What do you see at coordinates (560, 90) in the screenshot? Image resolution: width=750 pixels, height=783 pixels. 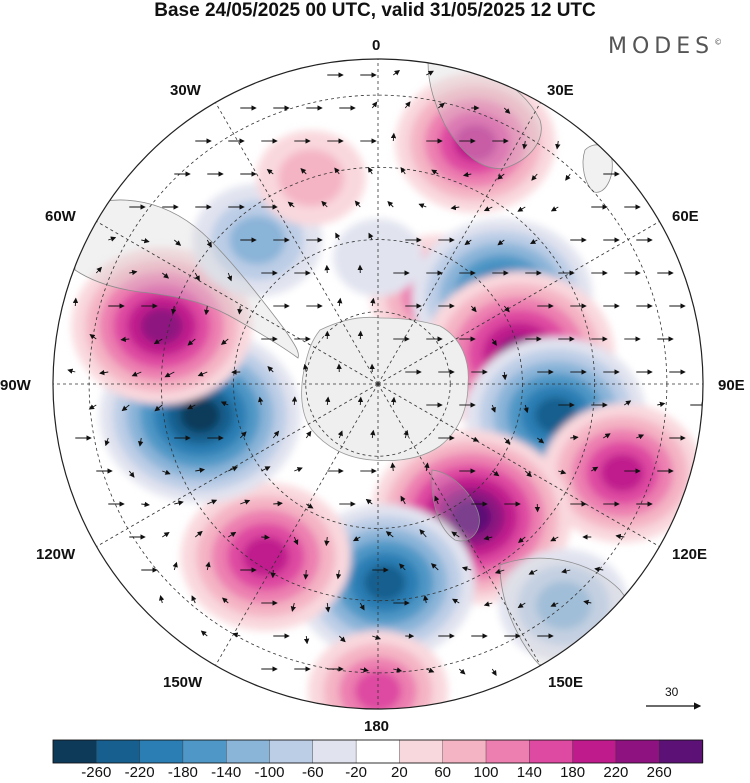 I see `lon-label-30e: 30E` at bounding box center [560, 90].